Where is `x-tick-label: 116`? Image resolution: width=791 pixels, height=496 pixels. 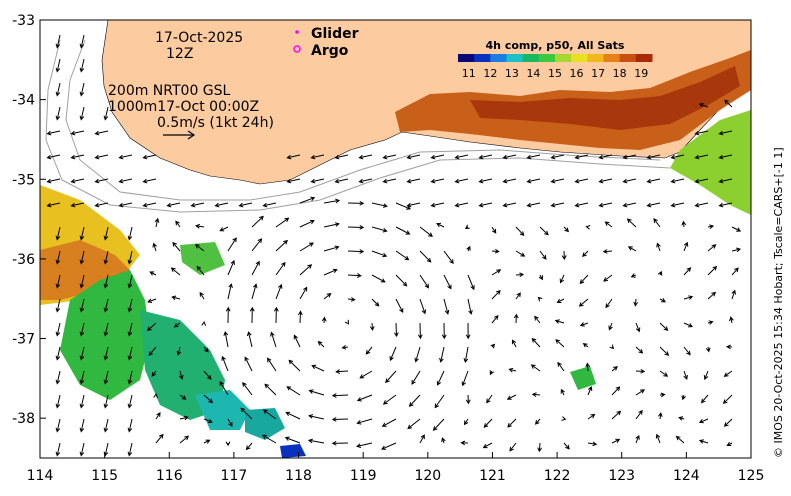
x-tick-label: 116 is located at coordinates (169, 476).